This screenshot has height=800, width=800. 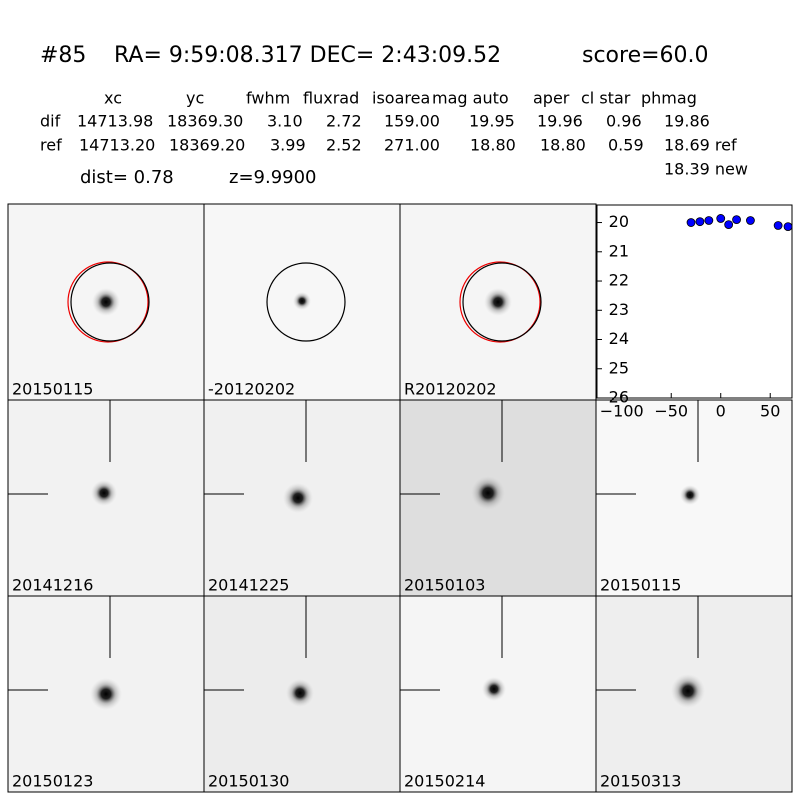 What do you see at coordinates (307, 55) in the screenshot?
I see `coordinates: RA= 9:59:08.317 DEC= 2:43:09.52` at bounding box center [307, 55].